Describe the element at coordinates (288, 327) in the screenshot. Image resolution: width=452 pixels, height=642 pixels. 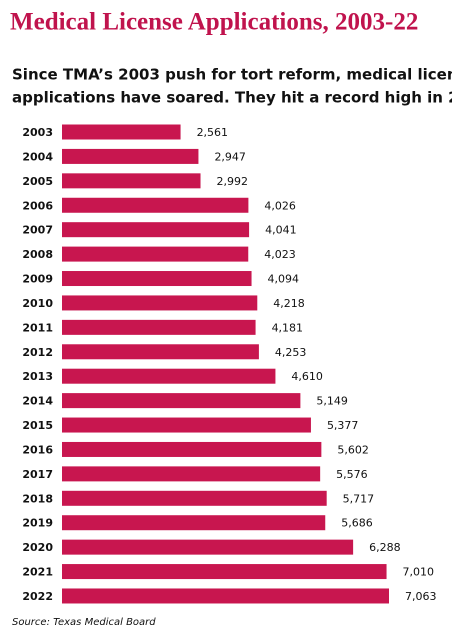
I see `value-label: 4,181` at that location.